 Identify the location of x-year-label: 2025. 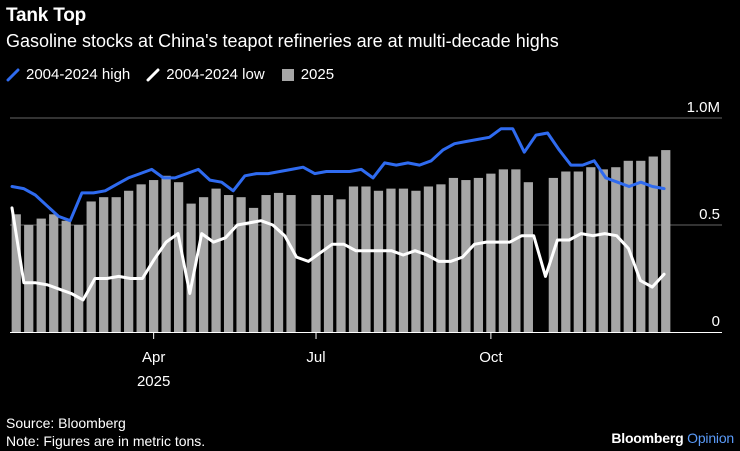
(153, 381).